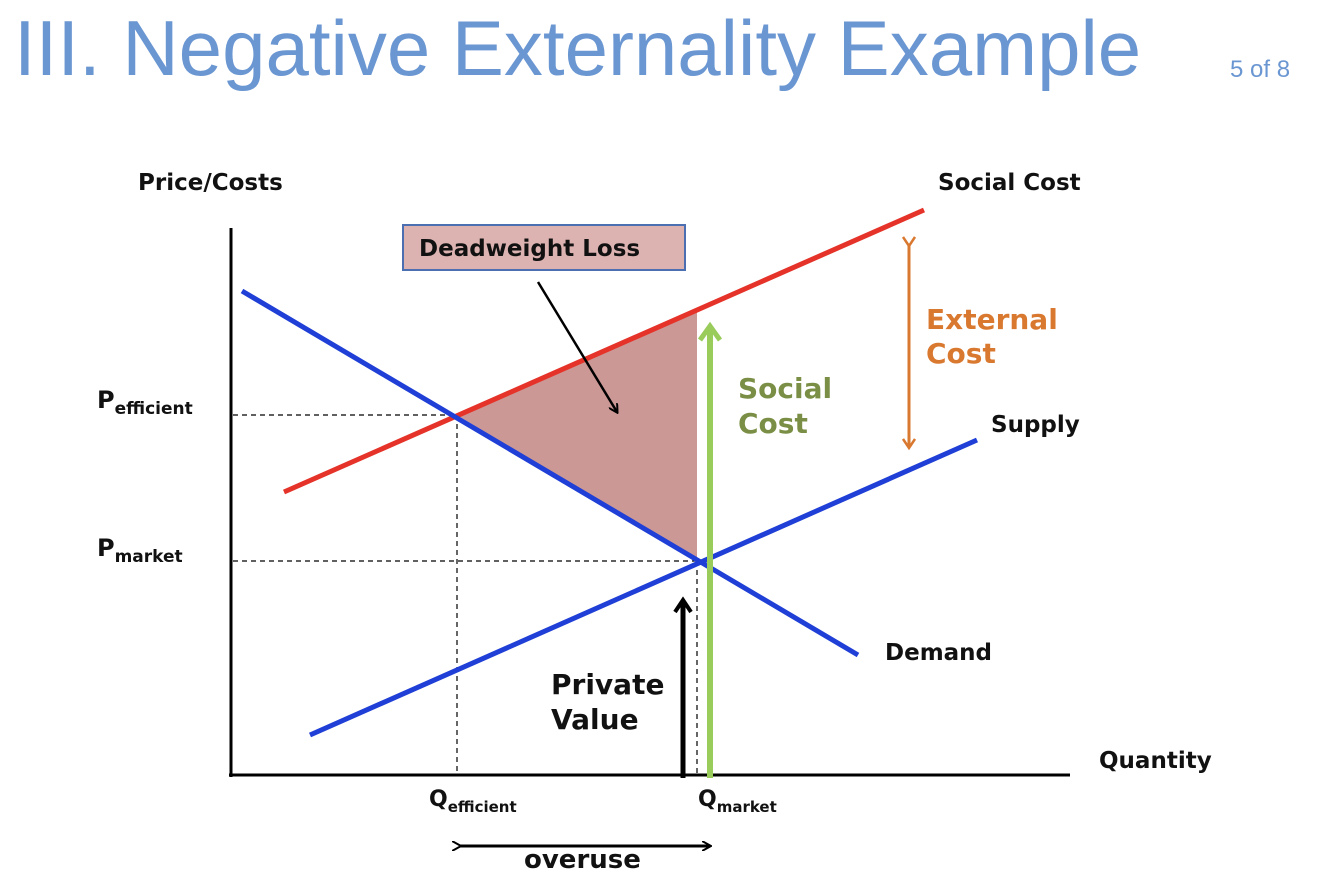 The width and height of the screenshot is (1334, 872). Describe the element at coordinates (210, 183) in the screenshot. I see `y-axis-label: Price/Costs` at that location.